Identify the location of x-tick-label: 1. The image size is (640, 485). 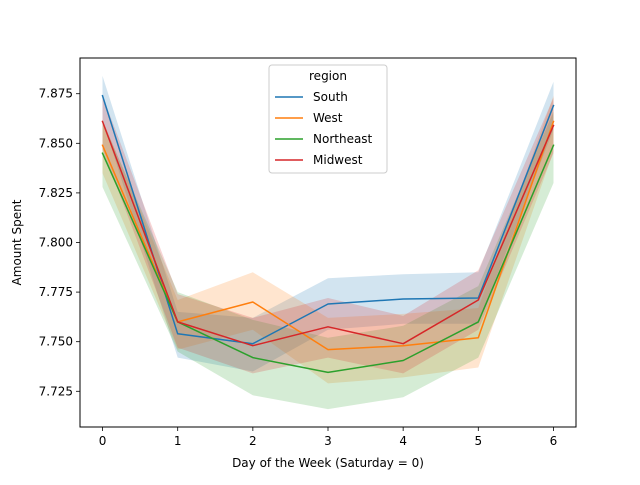
(178, 441).